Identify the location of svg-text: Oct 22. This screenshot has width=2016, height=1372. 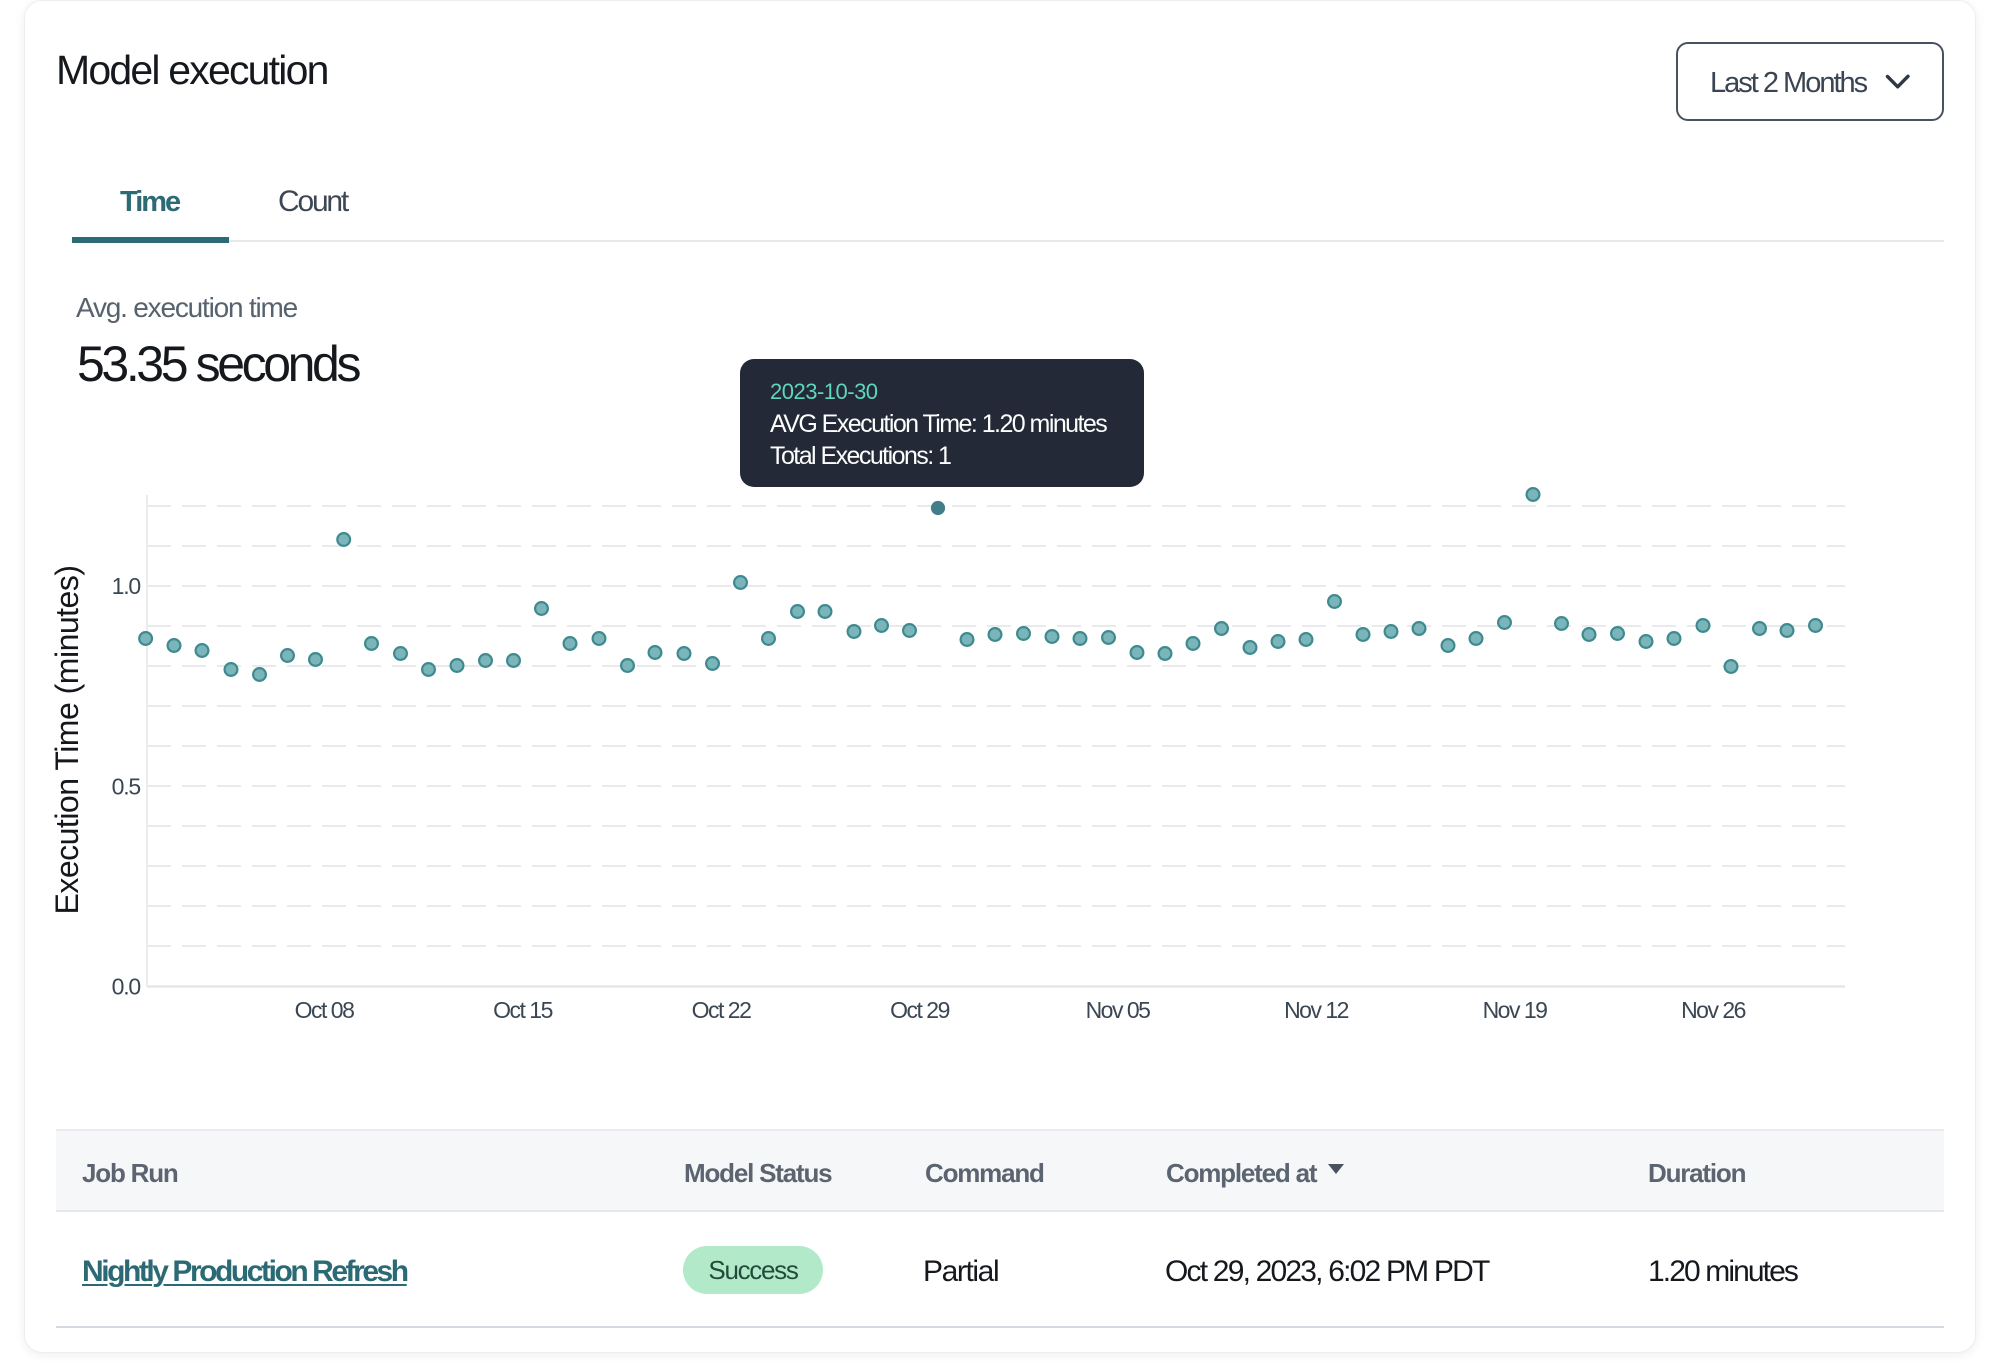
(721, 1010).